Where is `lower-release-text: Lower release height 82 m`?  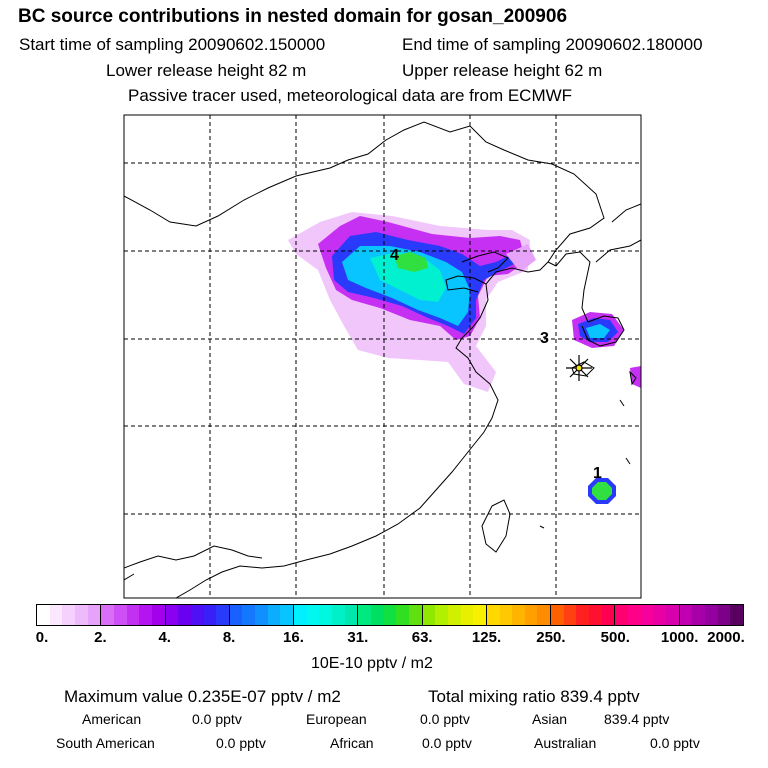
lower-release-text: Lower release height 82 m is located at coordinates (206, 70).